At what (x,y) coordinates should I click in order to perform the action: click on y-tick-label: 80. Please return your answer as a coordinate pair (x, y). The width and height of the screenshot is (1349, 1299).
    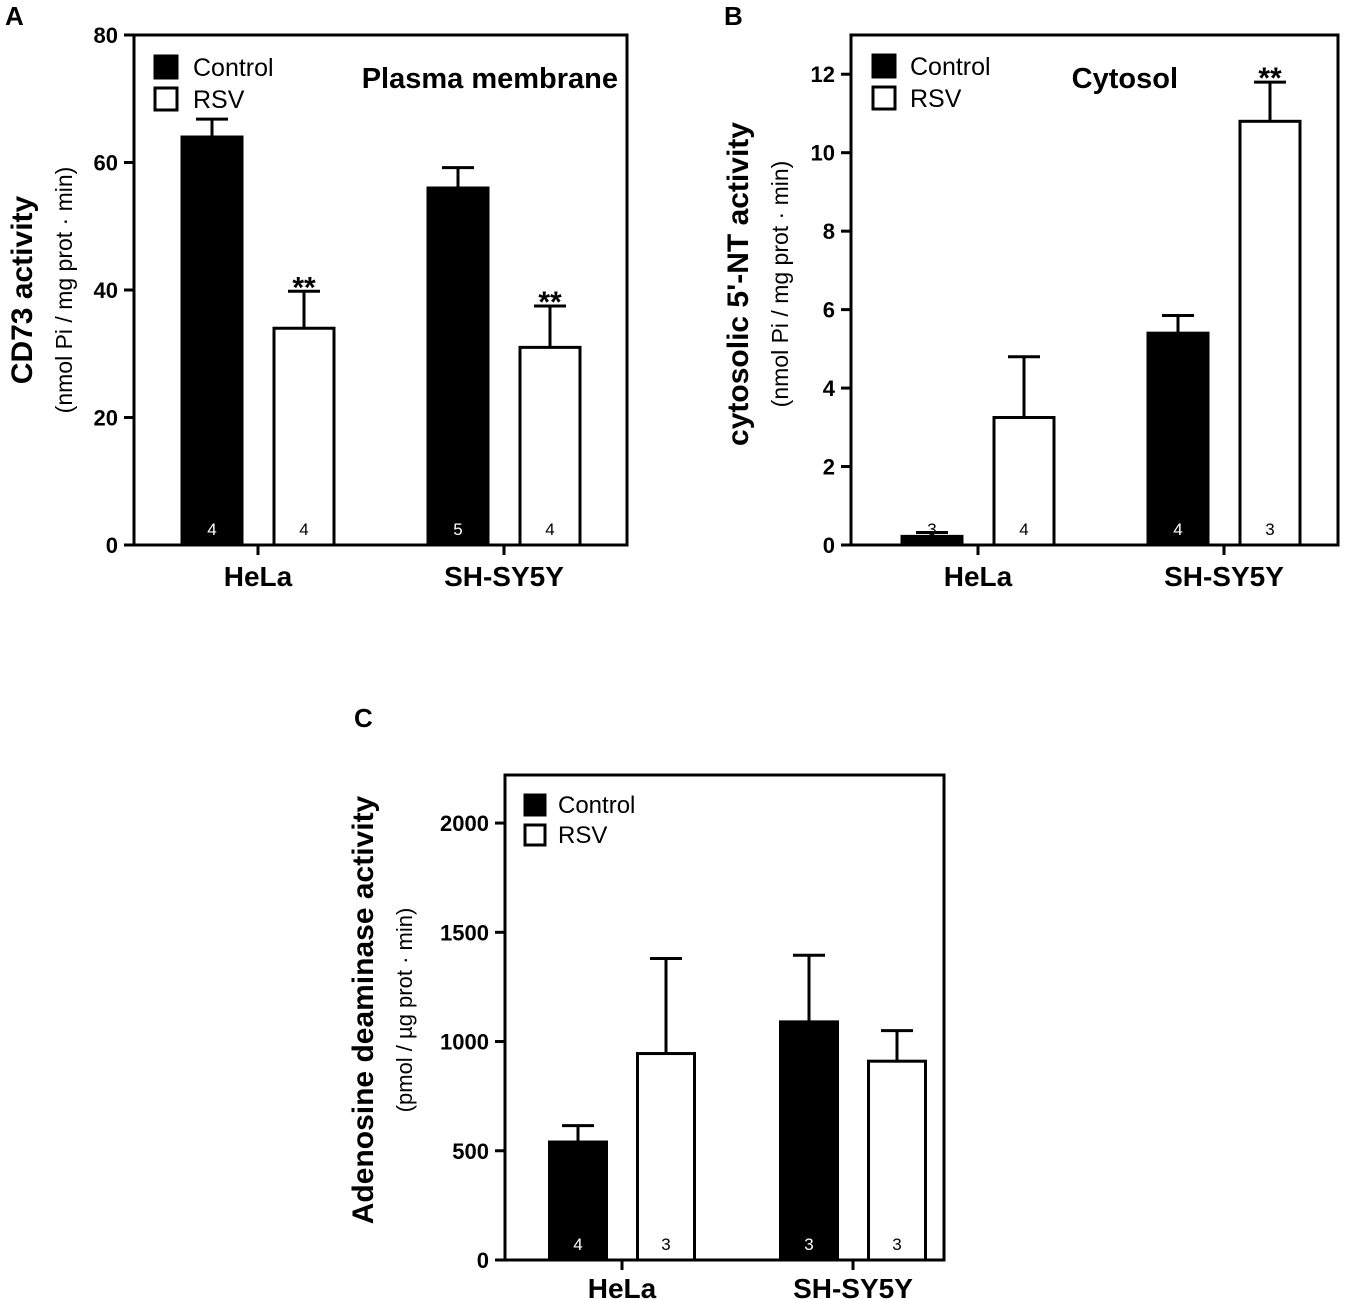
    Looking at the image, I should click on (106, 35).